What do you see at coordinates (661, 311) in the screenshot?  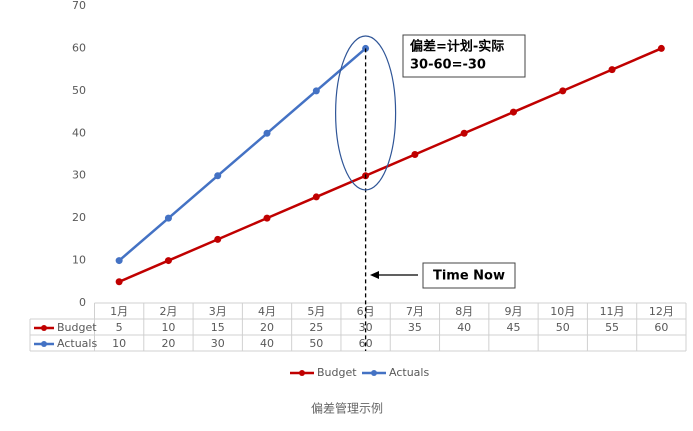 I see `x-tick-label: 12月` at bounding box center [661, 311].